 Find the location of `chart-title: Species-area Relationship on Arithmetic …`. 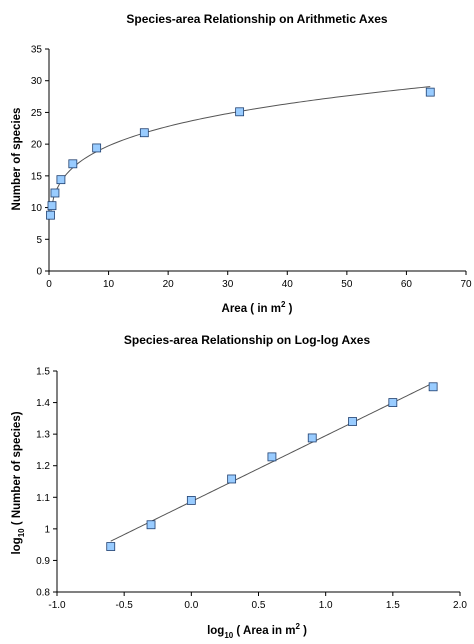

chart-title: Species-area Relationship on Arithmetic … is located at coordinates (257, 19).